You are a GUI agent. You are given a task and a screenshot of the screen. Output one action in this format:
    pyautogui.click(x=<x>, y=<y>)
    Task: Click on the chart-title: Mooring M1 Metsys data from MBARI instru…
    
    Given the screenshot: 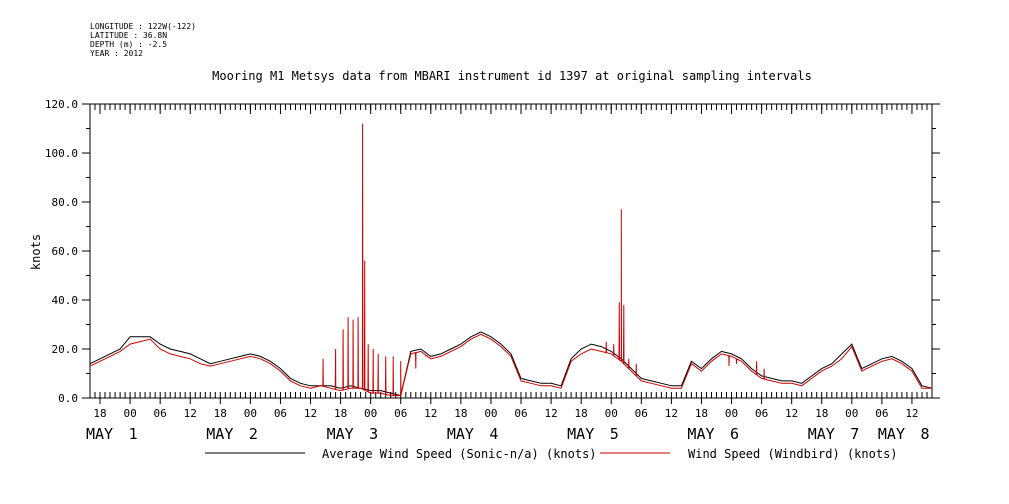 What is the action you would take?
    pyautogui.click(x=512, y=76)
    